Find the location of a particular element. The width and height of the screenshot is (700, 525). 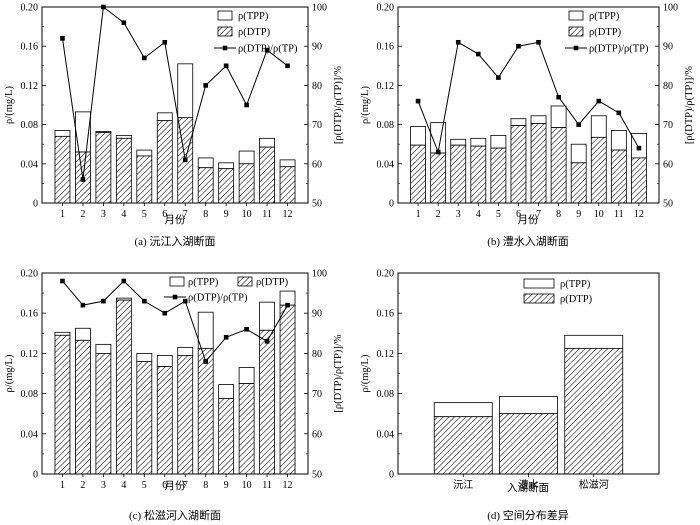

legend-swatch-dtp is located at coordinates (576, 31).